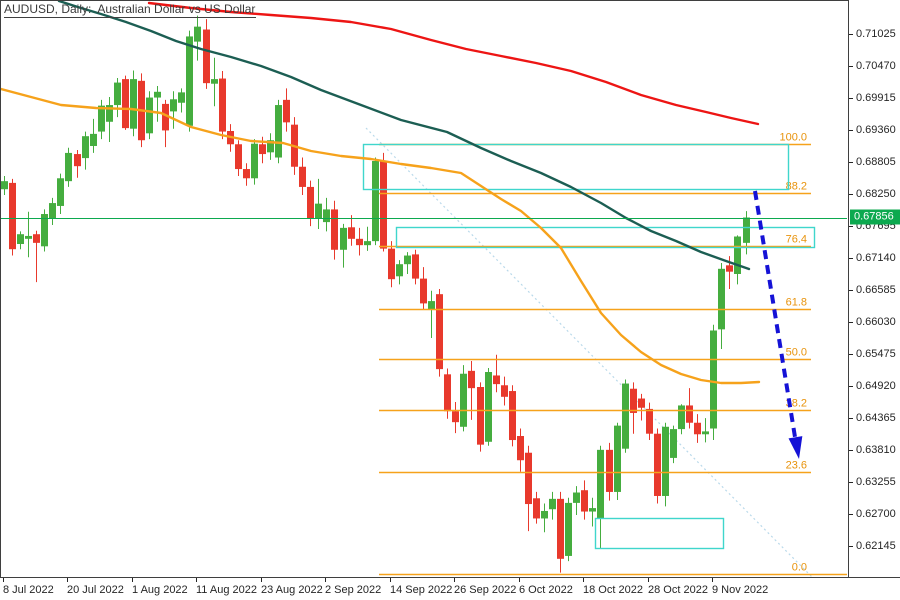 Image resolution: width=900 pixels, height=600 pixels. Describe the element at coordinates (796, 466) in the screenshot. I see `fib-level-label: 23.6` at that location.